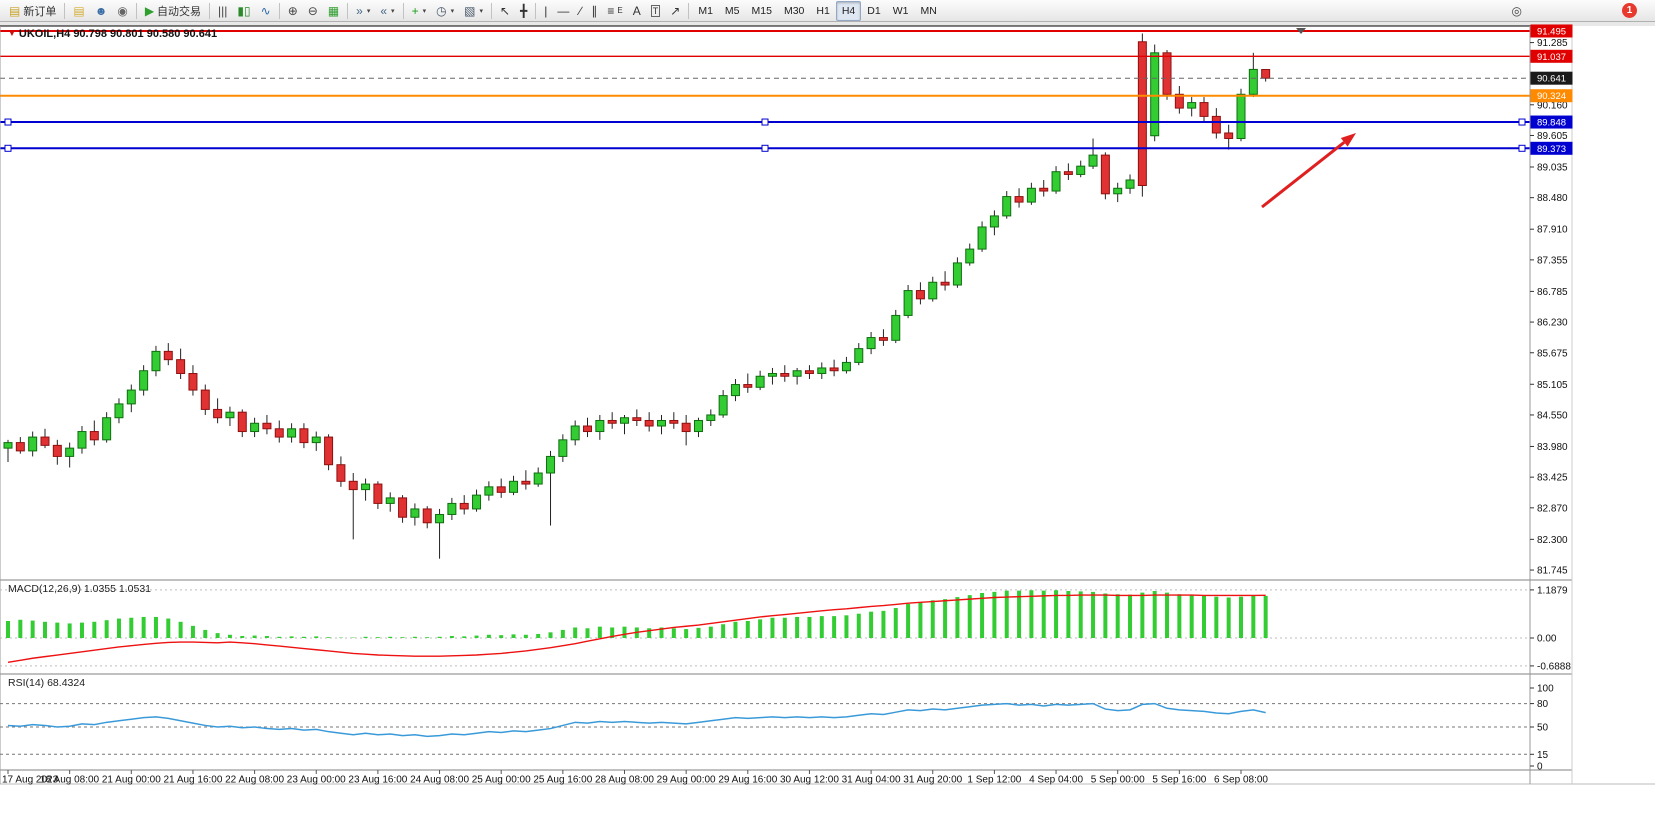  Describe the element at coordinates (777, 728) in the screenshot. I see `rsi-panel: 100 80 50 150` at that location.